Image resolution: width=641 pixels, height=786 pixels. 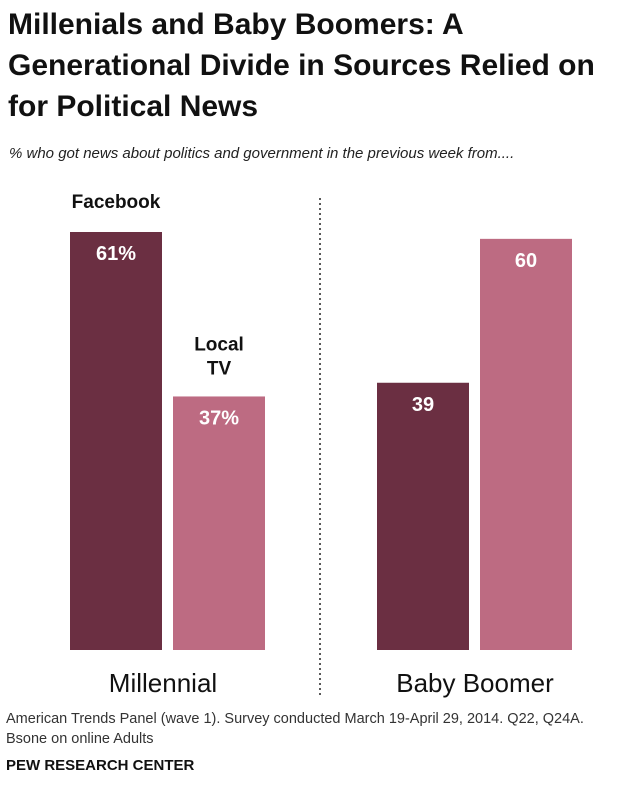 What do you see at coordinates (163, 683) in the screenshot?
I see `category-label: Millennial` at bounding box center [163, 683].